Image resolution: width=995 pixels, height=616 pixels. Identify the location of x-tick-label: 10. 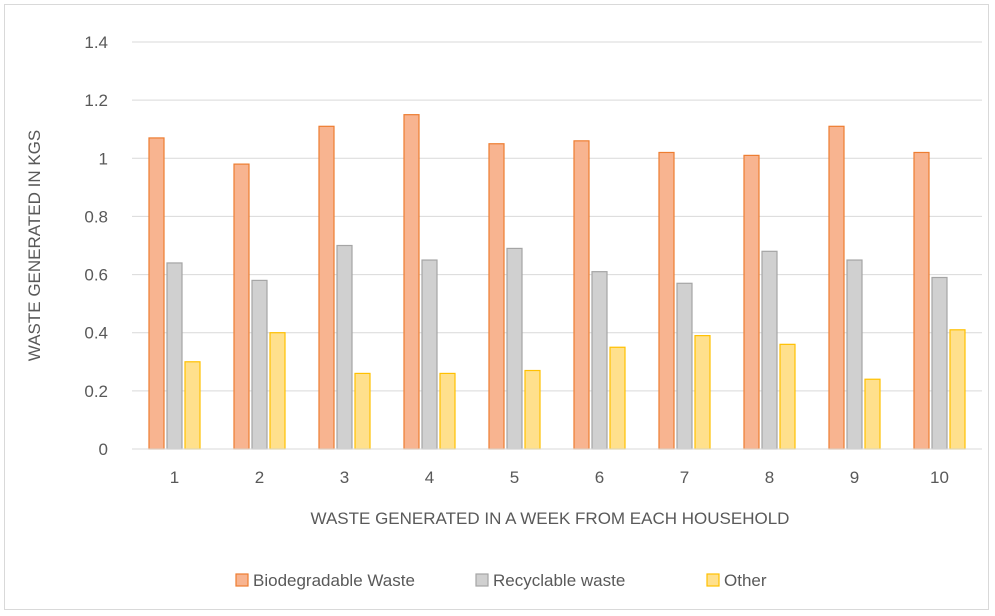
(939, 477).